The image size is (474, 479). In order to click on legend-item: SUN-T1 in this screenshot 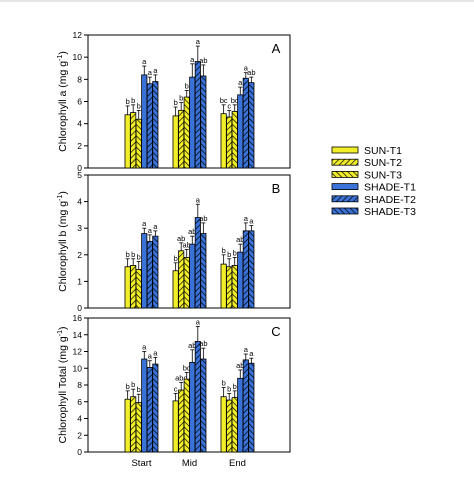, I will do `click(366, 151)`.